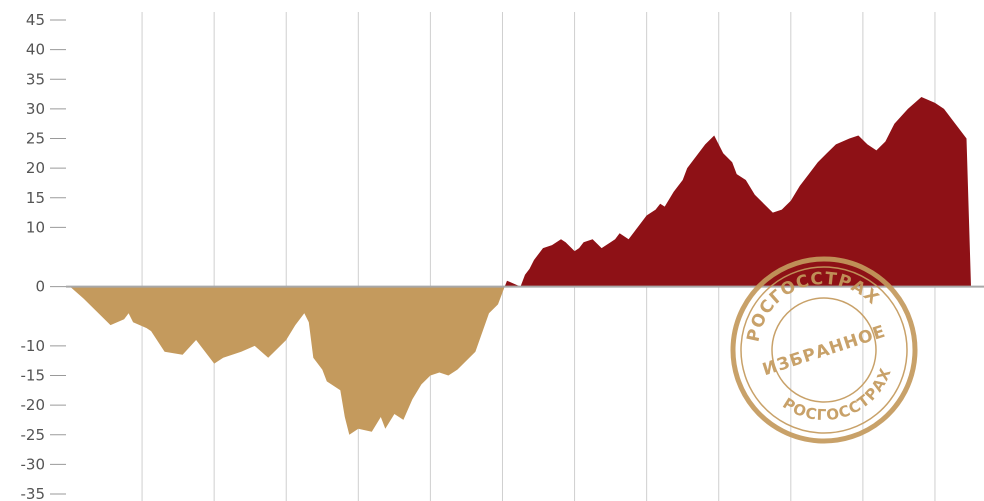 This screenshot has width=984, height=501. What do you see at coordinates (35, 198) in the screenshot?
I see `y-tick-label: 15` at bounding box center [35, 198].